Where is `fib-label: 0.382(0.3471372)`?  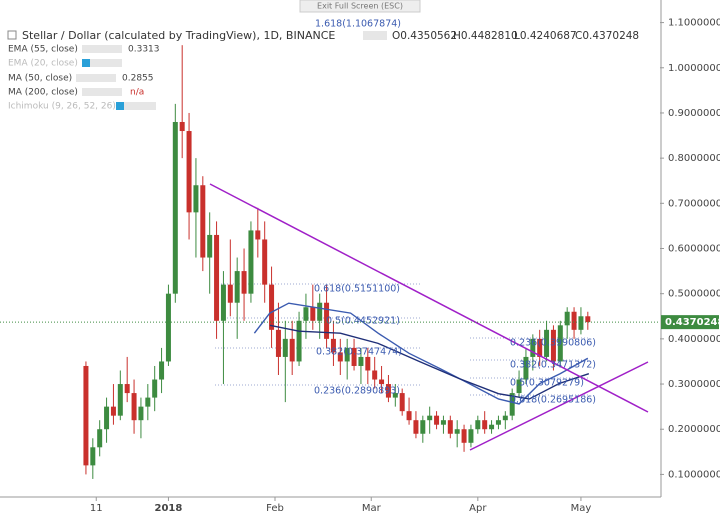 fib-label: 0.382(0.3471372) is located at coordinates (553, 365).